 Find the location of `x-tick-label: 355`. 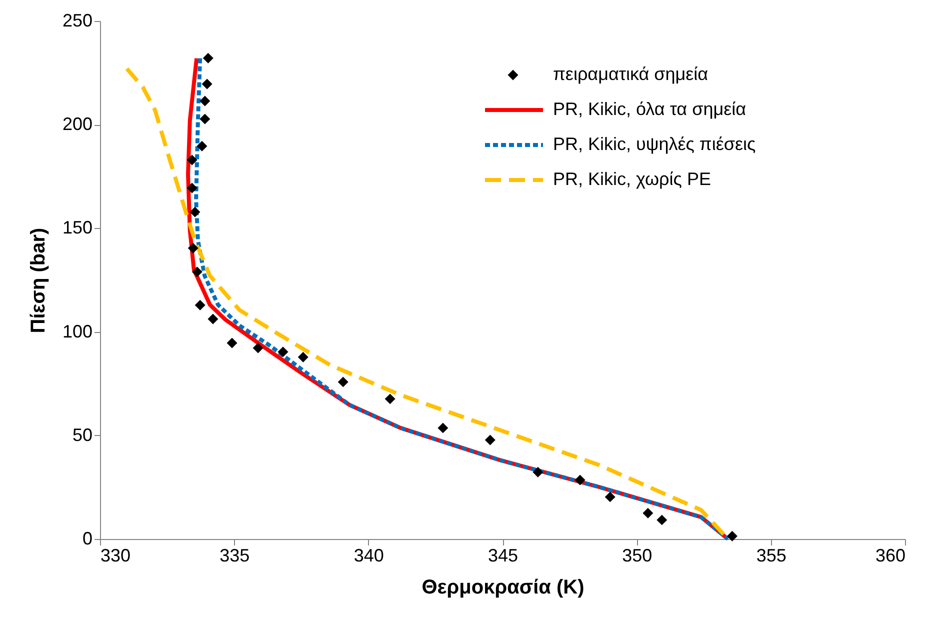

x-tick-label: 355 is located at coordinates (771, 556).